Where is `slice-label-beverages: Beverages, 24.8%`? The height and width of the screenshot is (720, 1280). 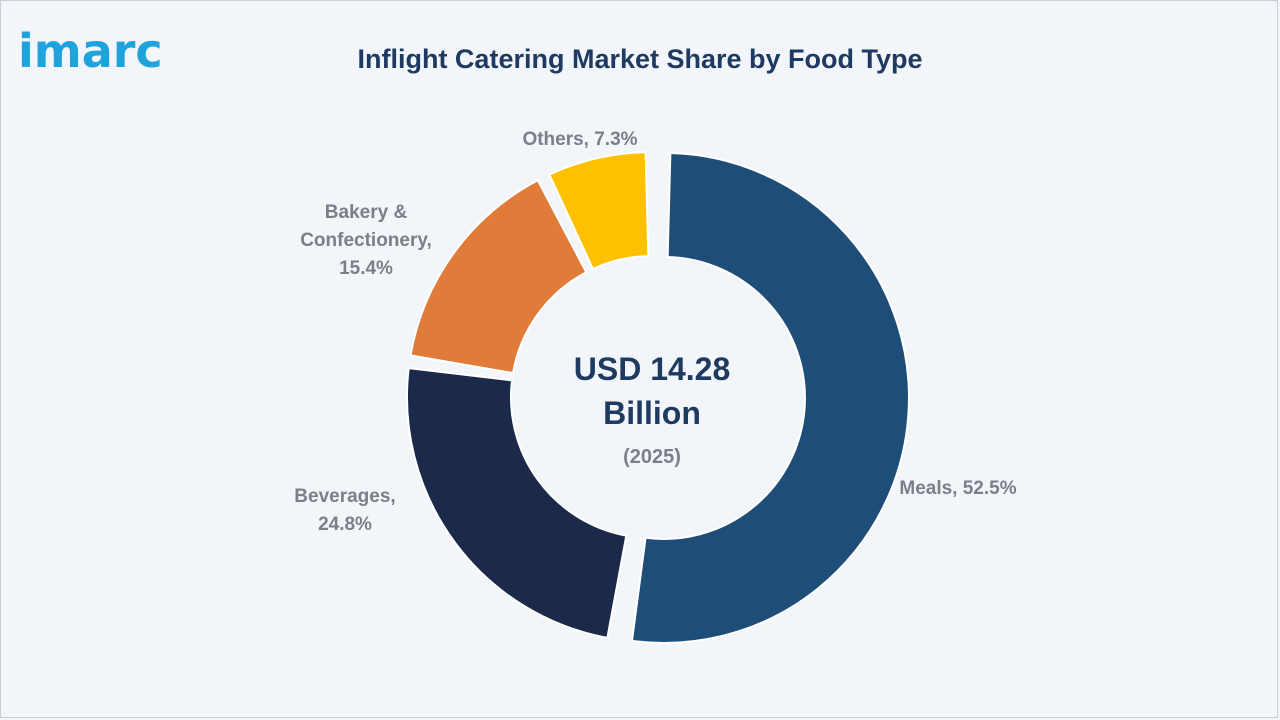 slice-label-beverages: Beverages, 24.8% is located at coordinates (344, 510).